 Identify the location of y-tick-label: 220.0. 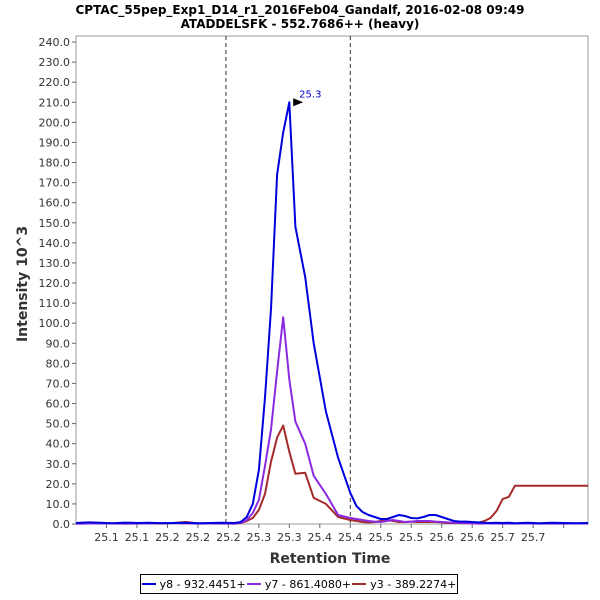
(55, 82).